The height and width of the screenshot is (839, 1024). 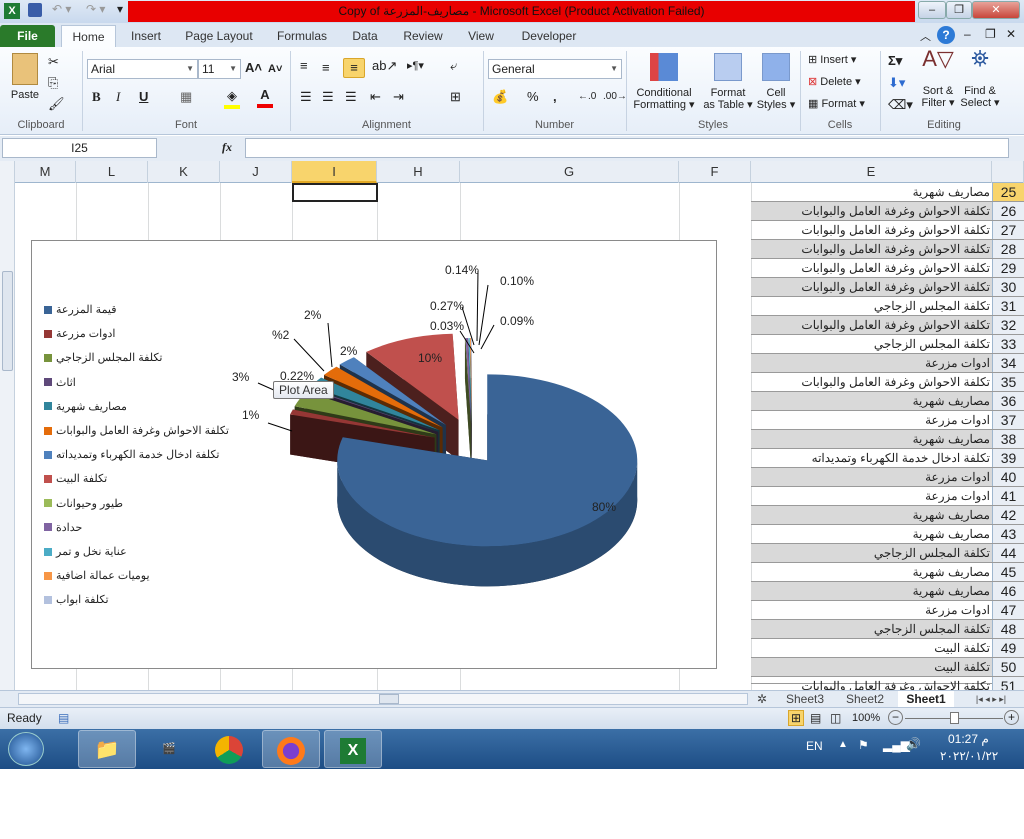 What do you see at coordinates (1008, 230) in the screenshot?
I see `row-header: 27` at bounding box center [1008, 230].